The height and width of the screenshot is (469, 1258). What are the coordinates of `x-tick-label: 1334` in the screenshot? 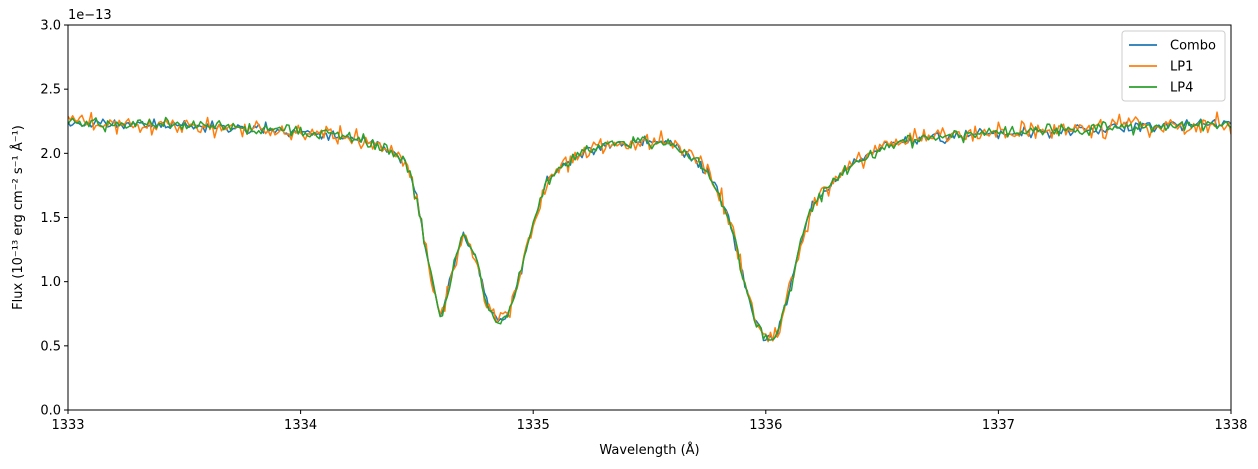 It's located at (300, 425).